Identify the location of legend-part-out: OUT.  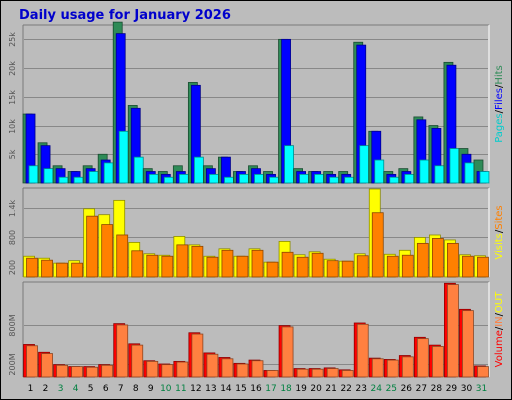
(499, 302).